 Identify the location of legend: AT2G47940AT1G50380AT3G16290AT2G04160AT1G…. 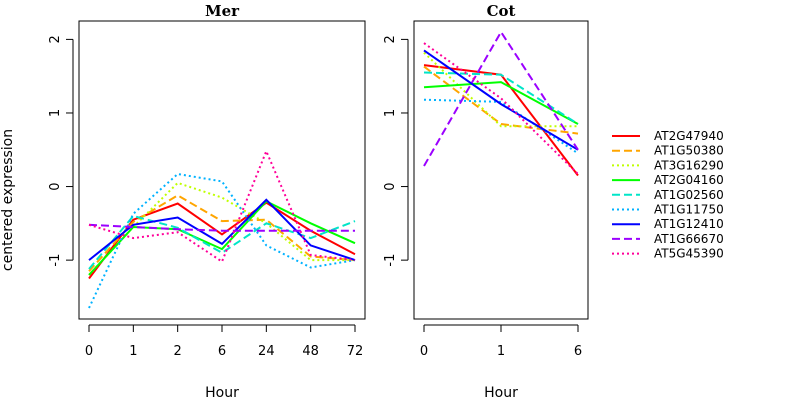
(668, 195).